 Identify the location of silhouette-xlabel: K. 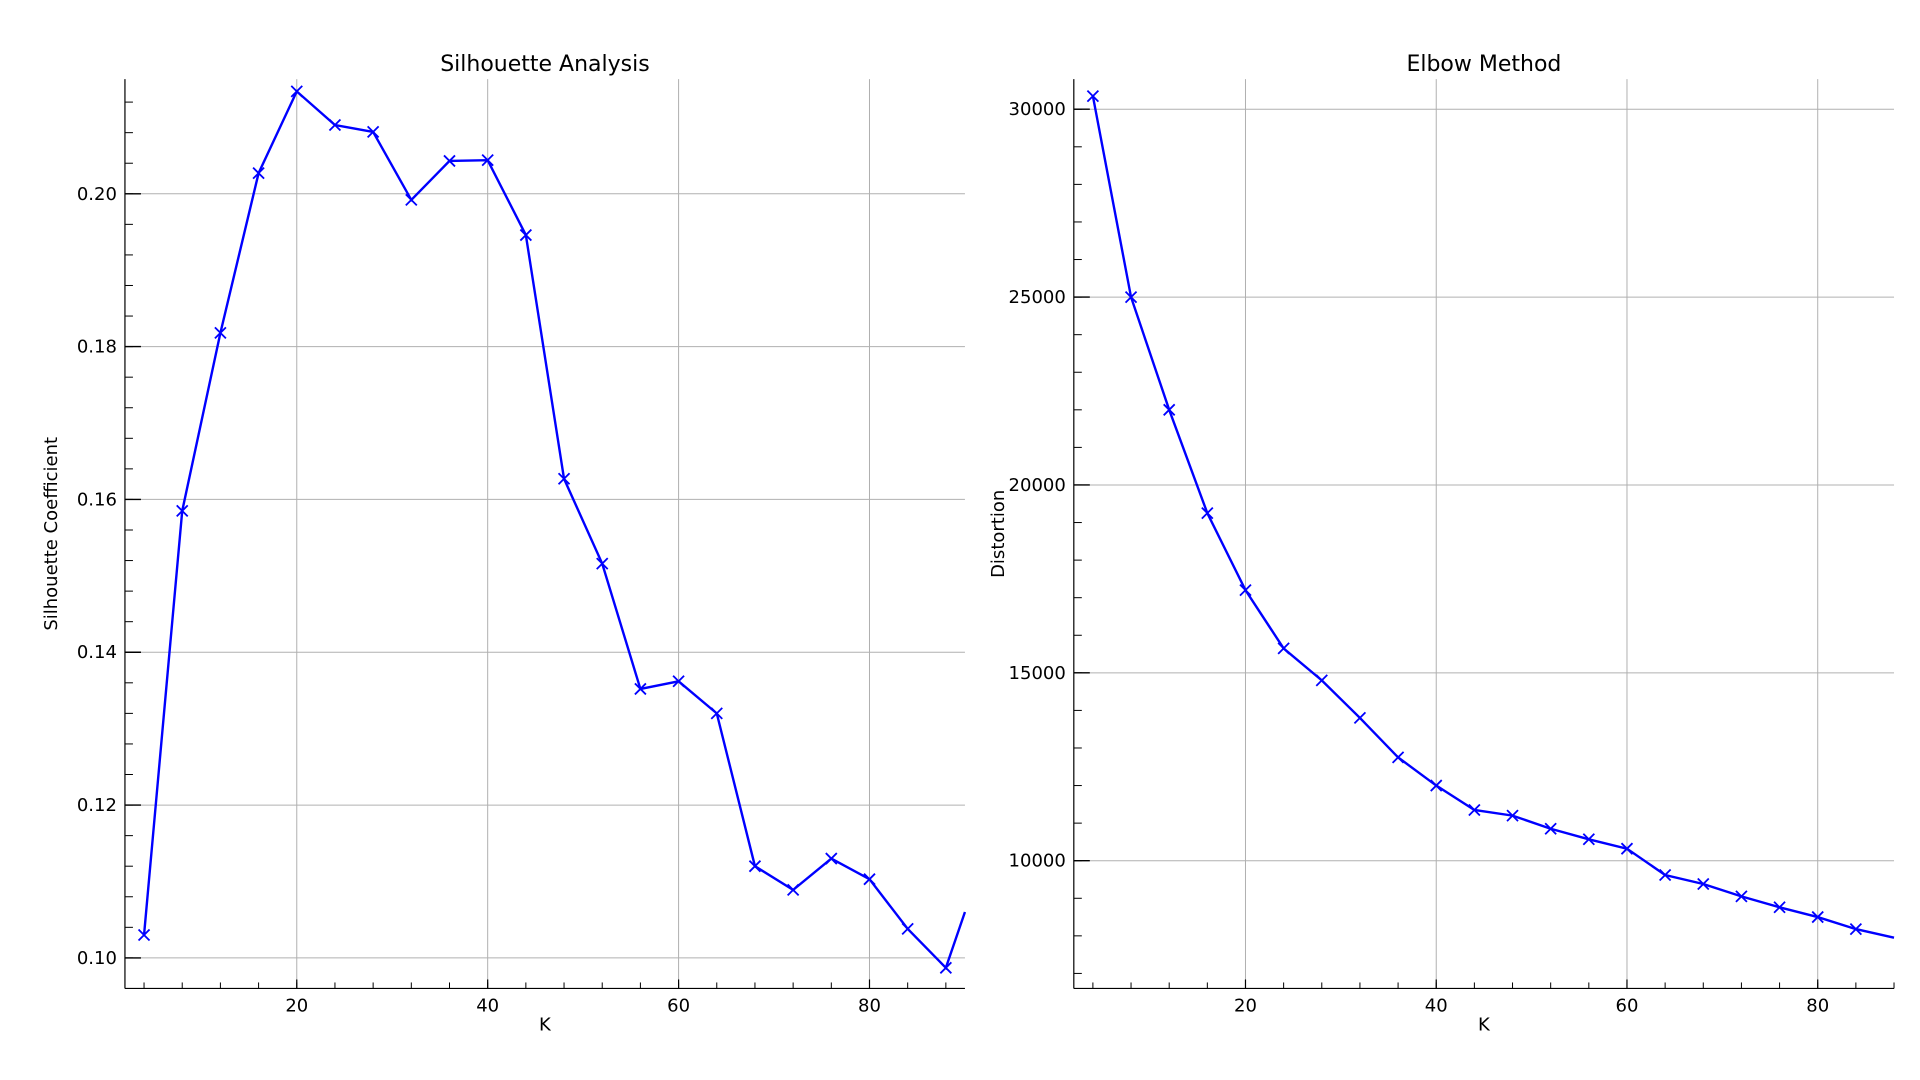
(545, 1024).